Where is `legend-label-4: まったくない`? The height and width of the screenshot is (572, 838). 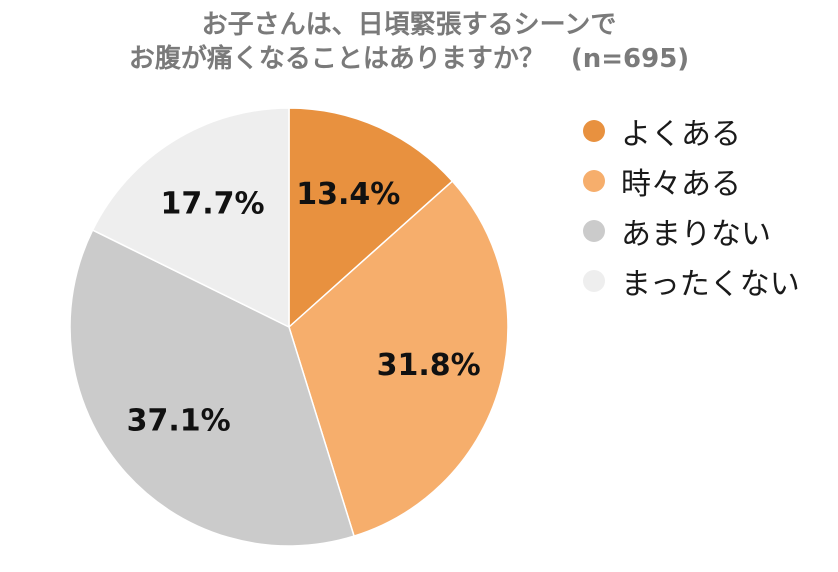
legend-label-4: まったくない is located at coordinates (710, 284).